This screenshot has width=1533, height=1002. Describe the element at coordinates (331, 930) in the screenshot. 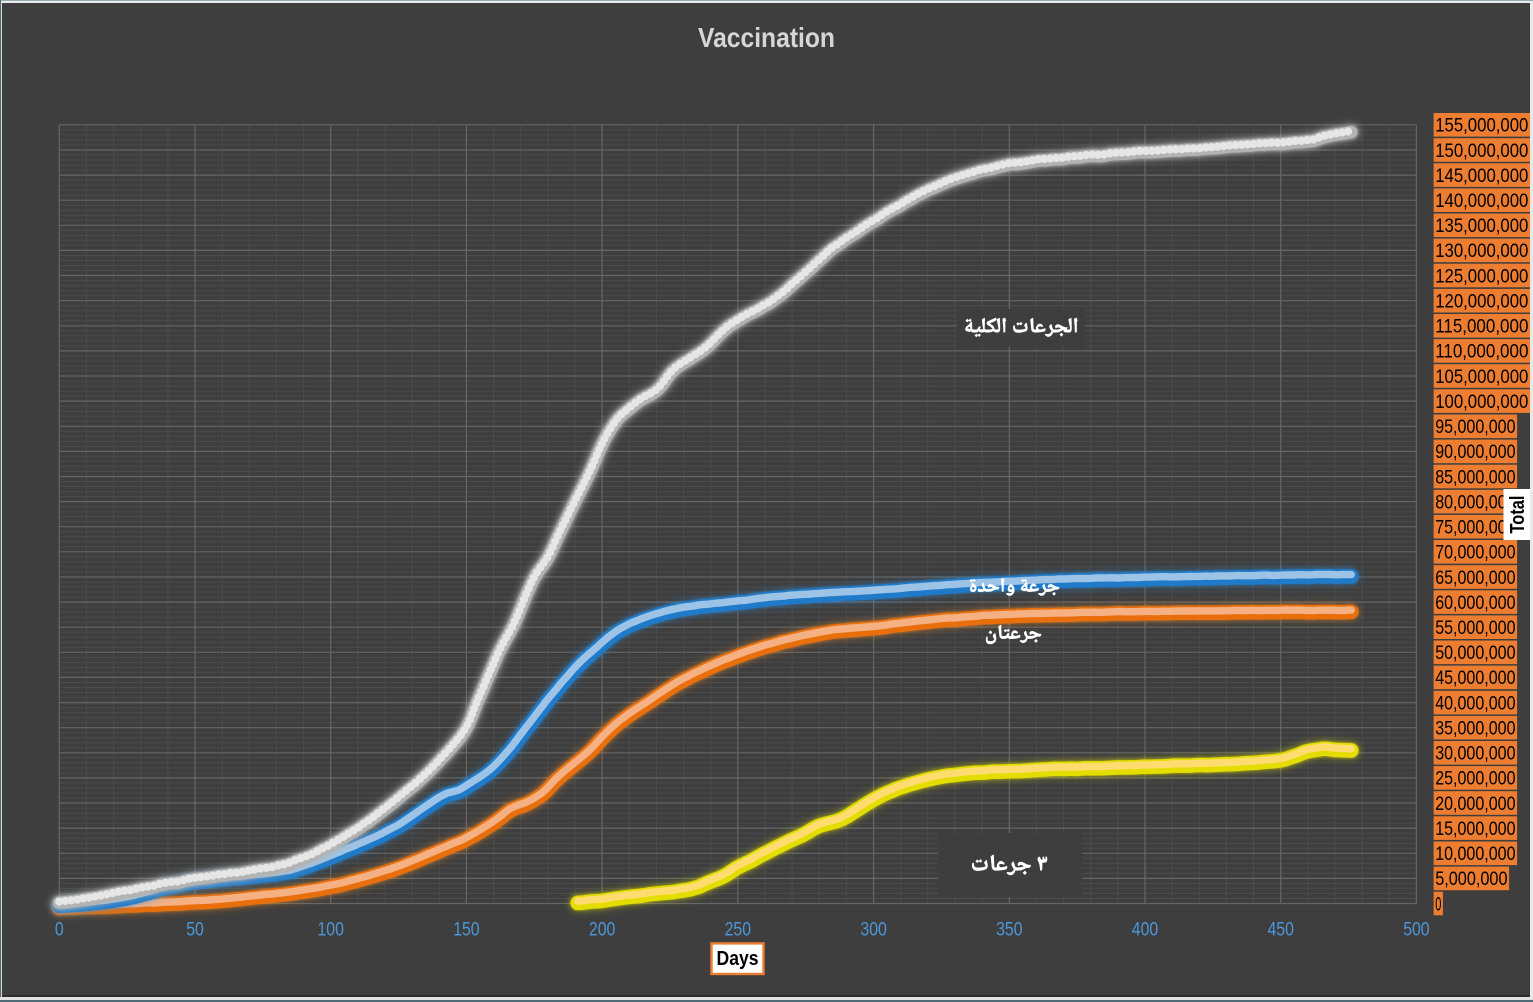

I see `svg-text: 100` at that location.